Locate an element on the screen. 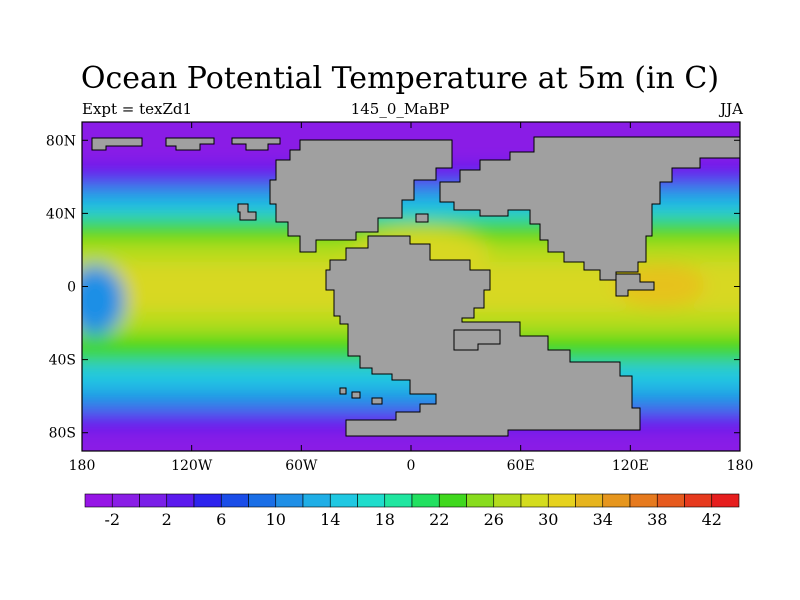 This screenshot has width=800, height=600. landmass-eurasia is located at coordinates (589, 208).